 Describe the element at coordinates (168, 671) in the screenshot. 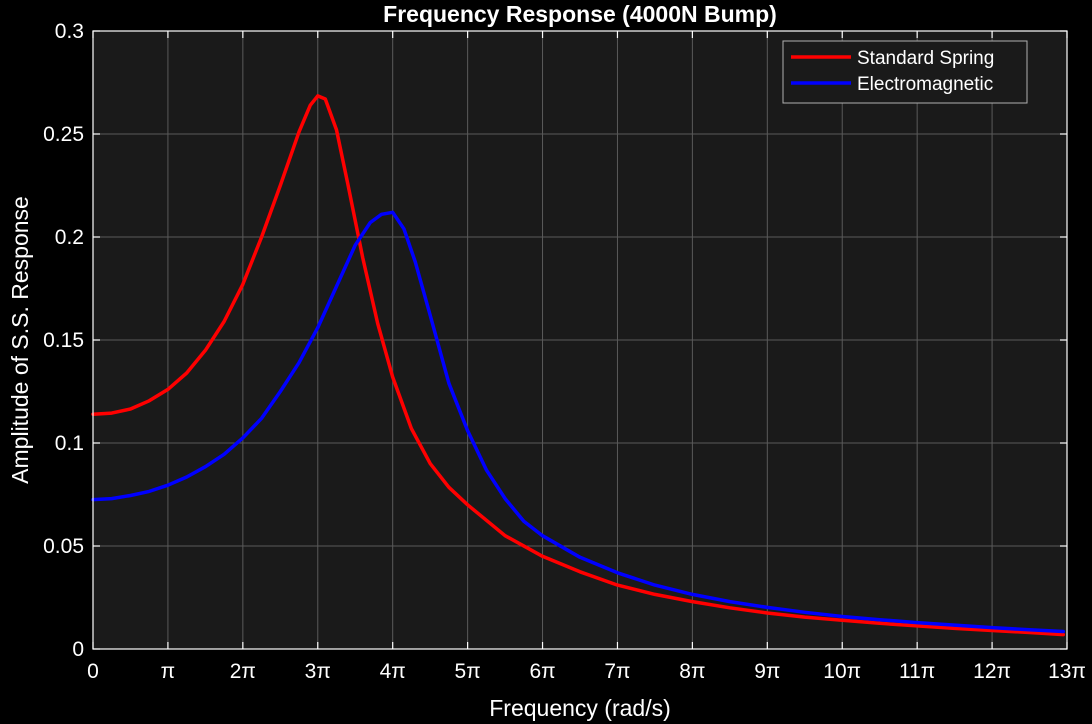

I see `x-tick-label: π` at that location.